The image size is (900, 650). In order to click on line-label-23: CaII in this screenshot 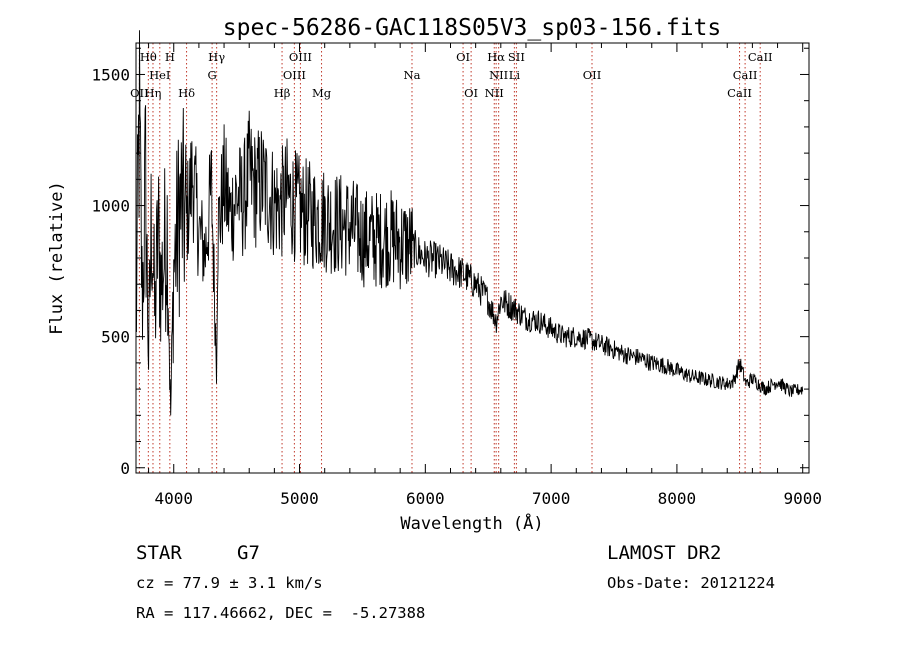, I will do `click(739, 93)`.